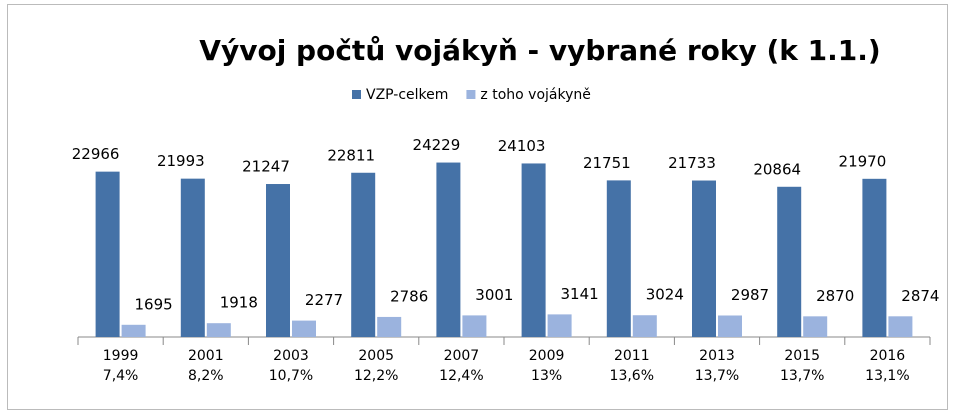 This screenshot has height=414, width=954. Describe the element at coordinates (291, 376) in the screenshot. I see `x-tick-note: 10,7%` at that location.